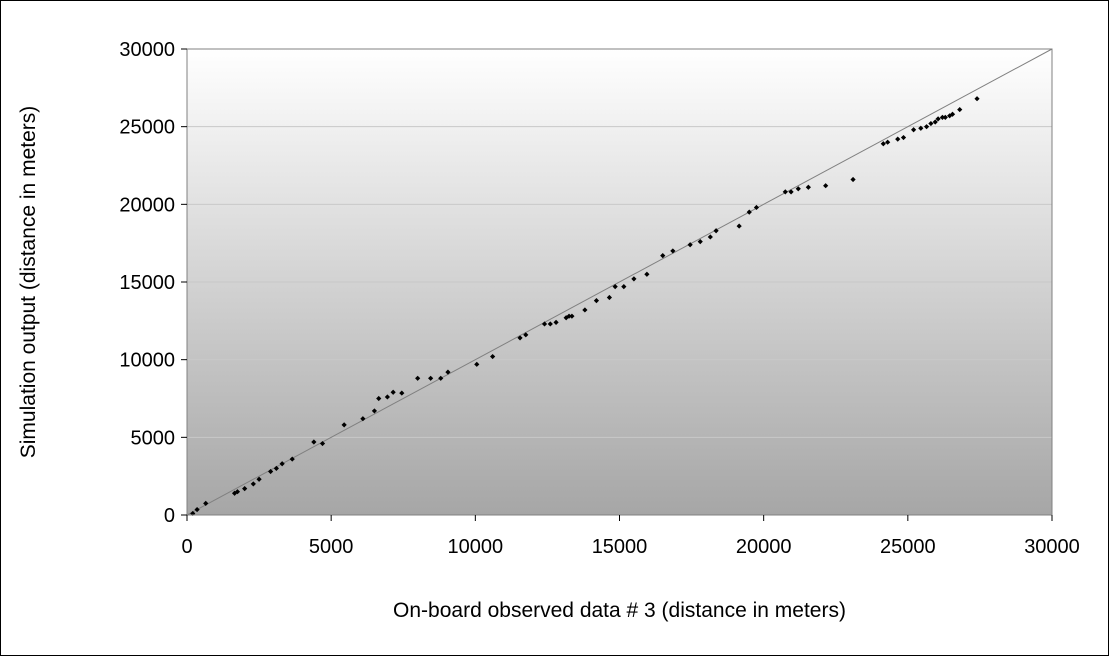 This screenshot has width=1109, height=657. I want to click on y-axis-title: Simulation output (distance in meters), so click(28, 282).